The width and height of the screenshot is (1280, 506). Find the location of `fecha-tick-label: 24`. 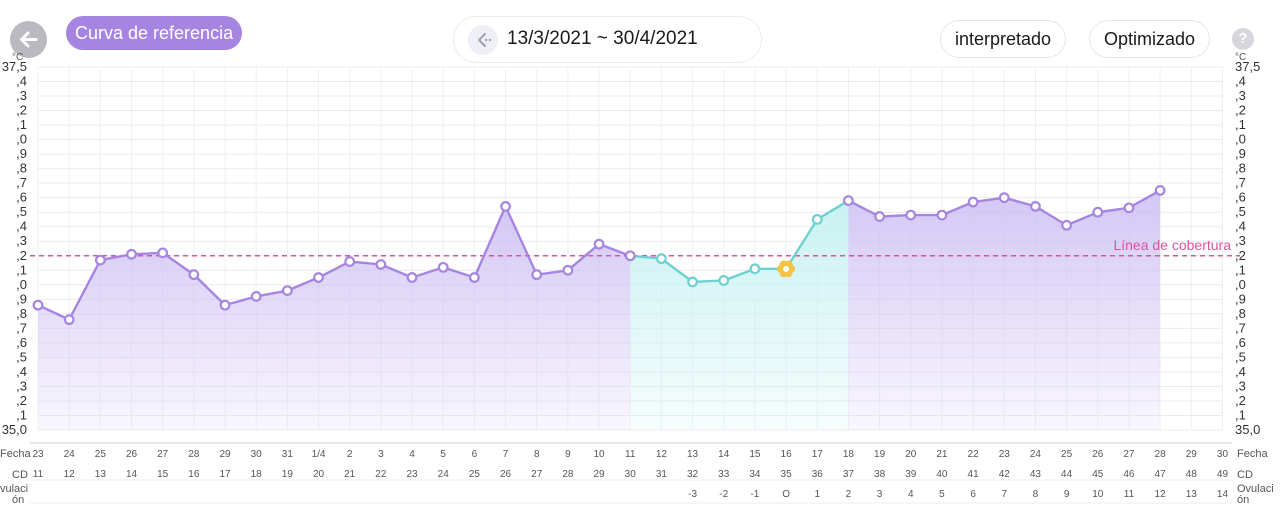

fecha-tick-label: 24 is located at coordinates (70, 454).